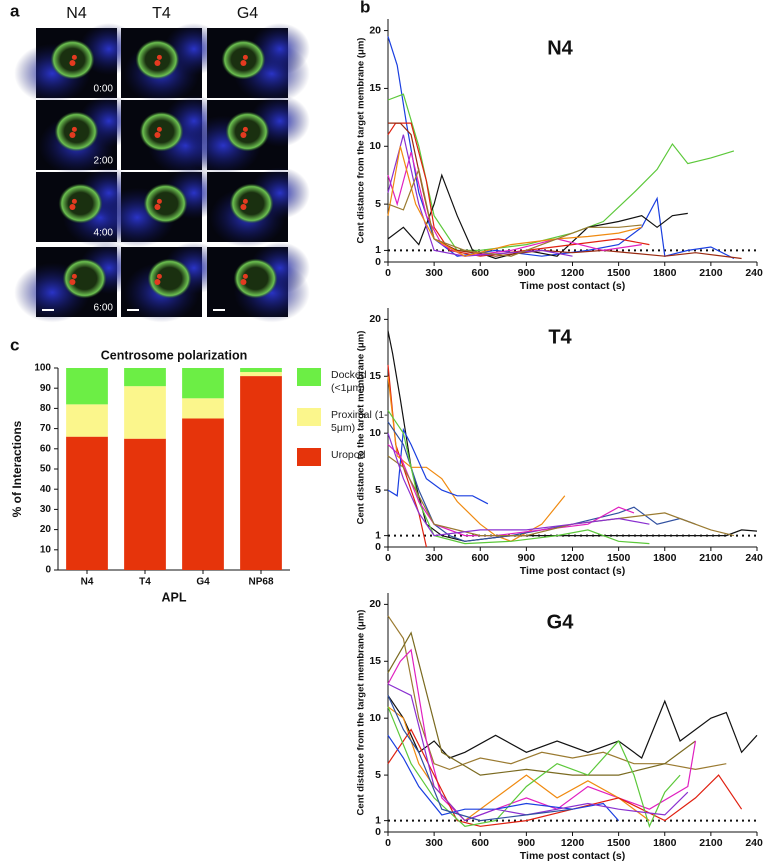  What do you see at coordinates (46, 489) in the screenshot?
I see `y-tick-label: 40` at bounding box center [46, 489].